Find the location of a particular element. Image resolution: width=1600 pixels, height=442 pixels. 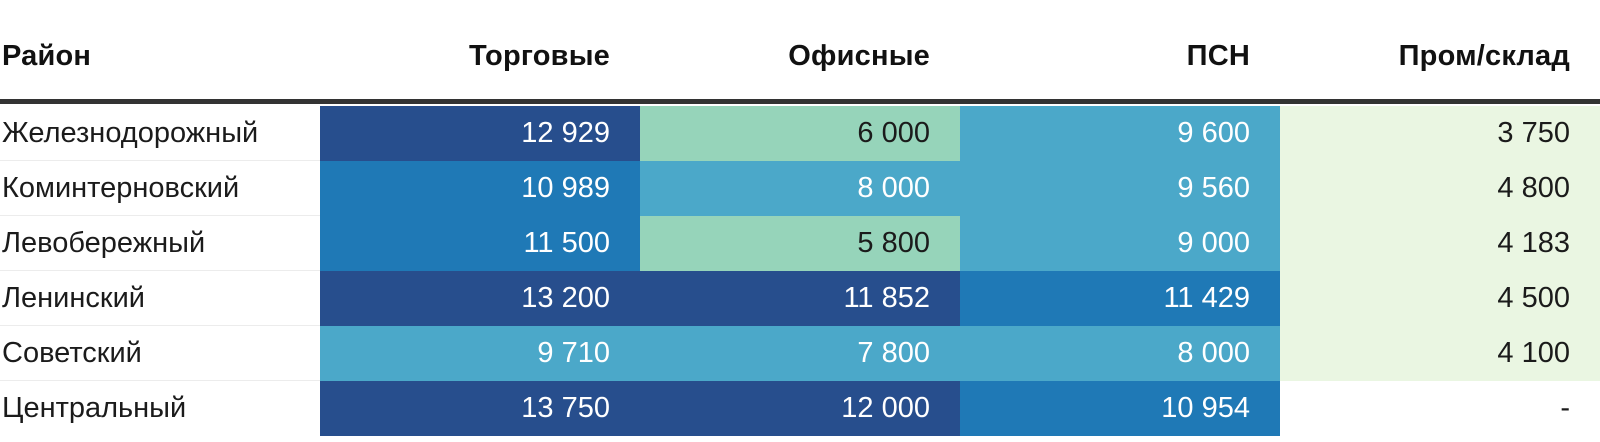

value-cell: 12 929 is located at coordinates (480, 133).